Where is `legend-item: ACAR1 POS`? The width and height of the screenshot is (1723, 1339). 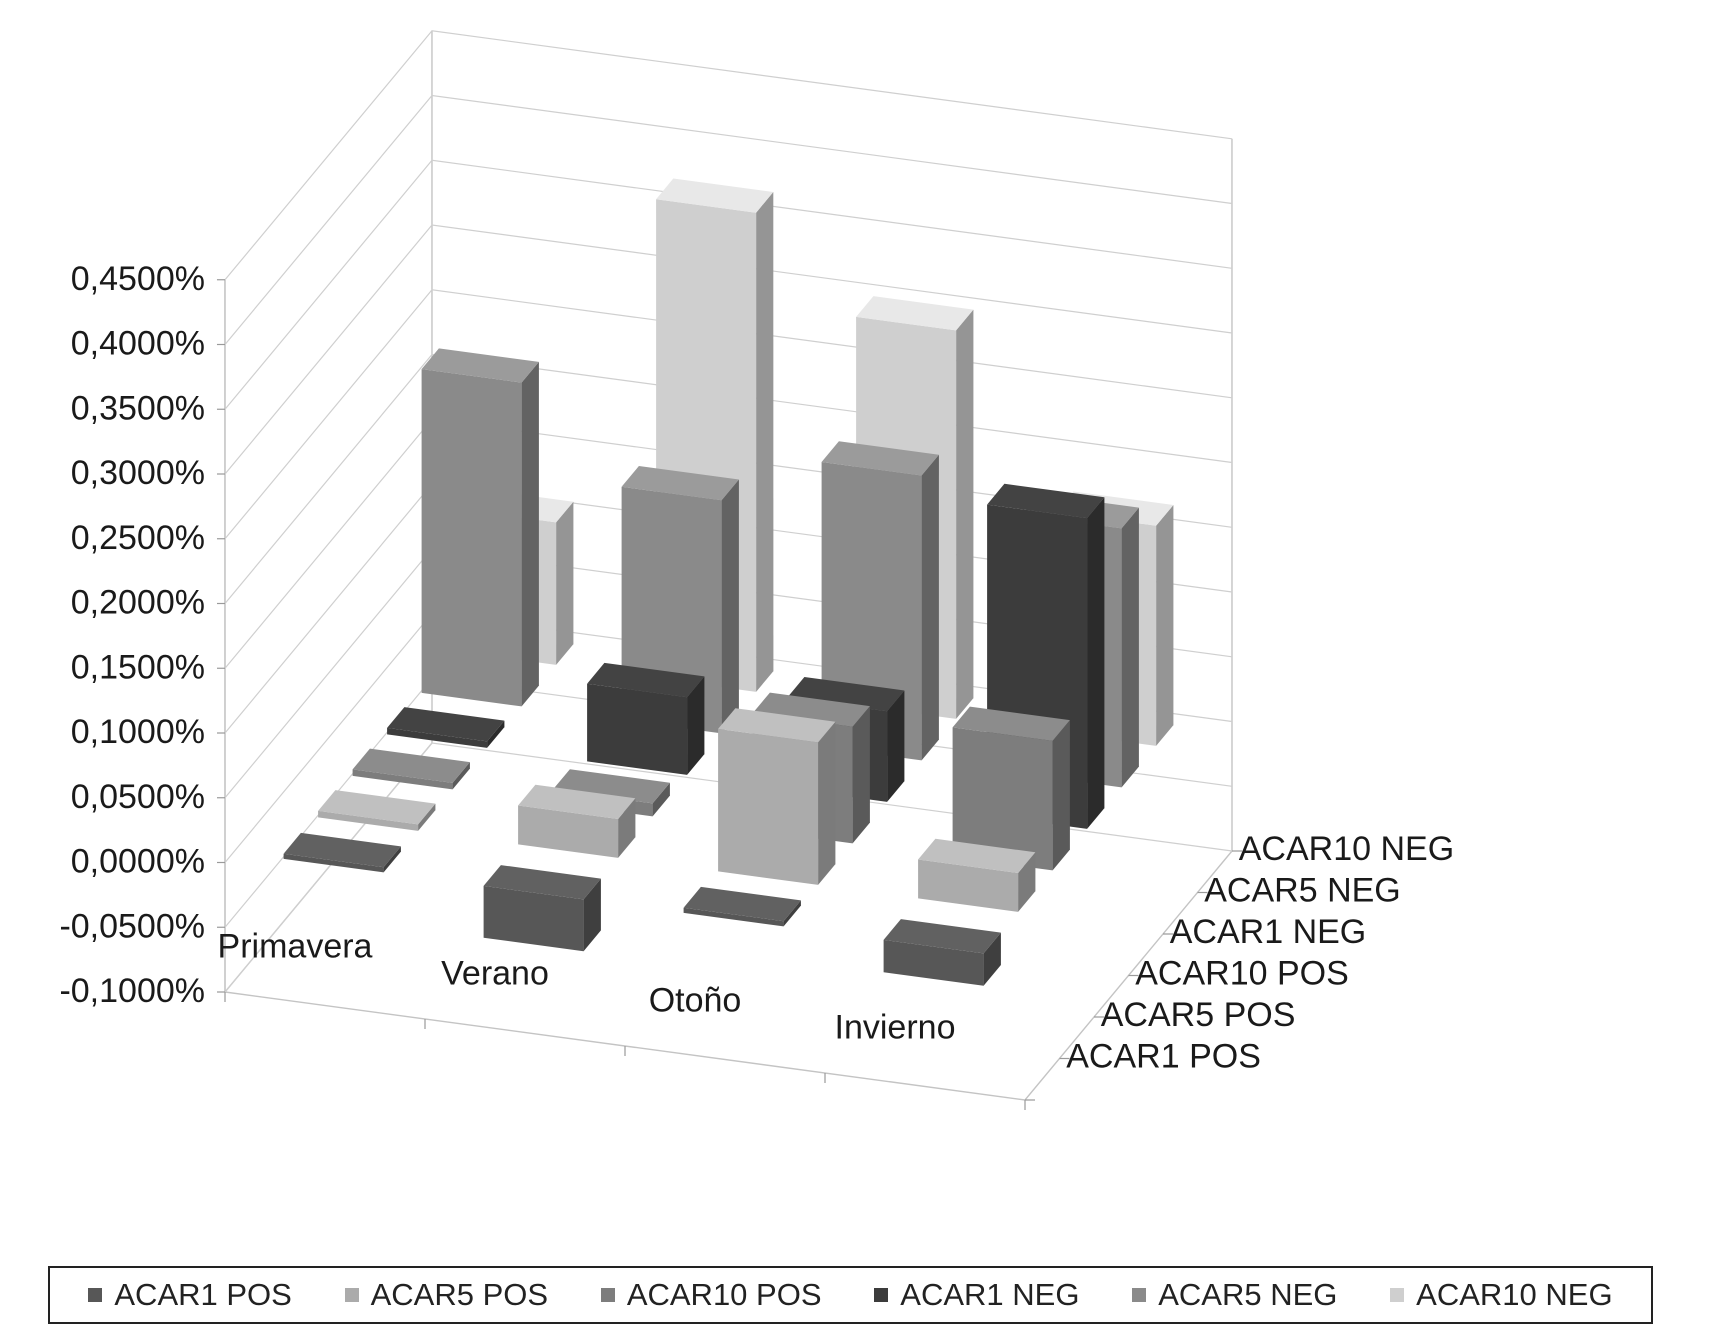 legend-item: ACAR1 POS is located at coordinates (190, 1295).